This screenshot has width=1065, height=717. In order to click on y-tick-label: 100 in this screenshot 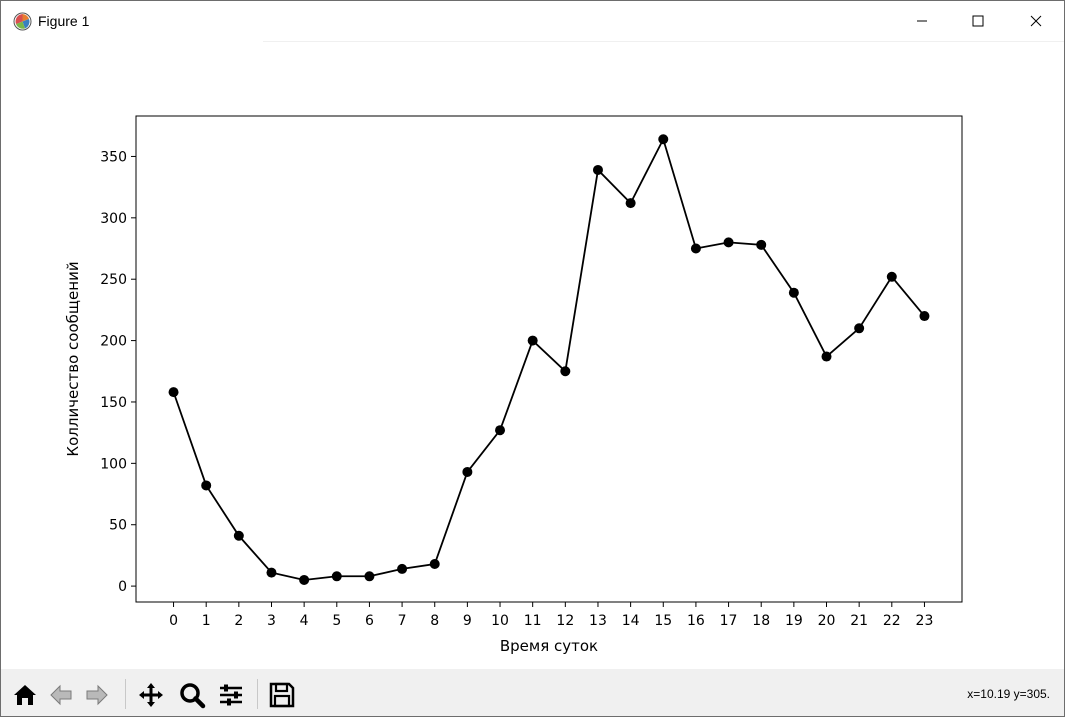, I will do `click(113, 464)`.